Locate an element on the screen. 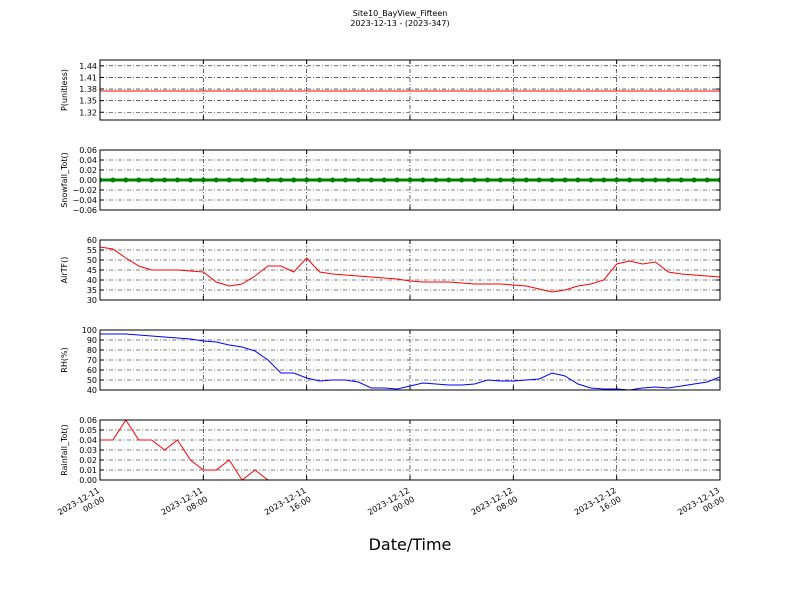  y-axis-label: Rainfall_Tot() is located at coordinates (64, 450).